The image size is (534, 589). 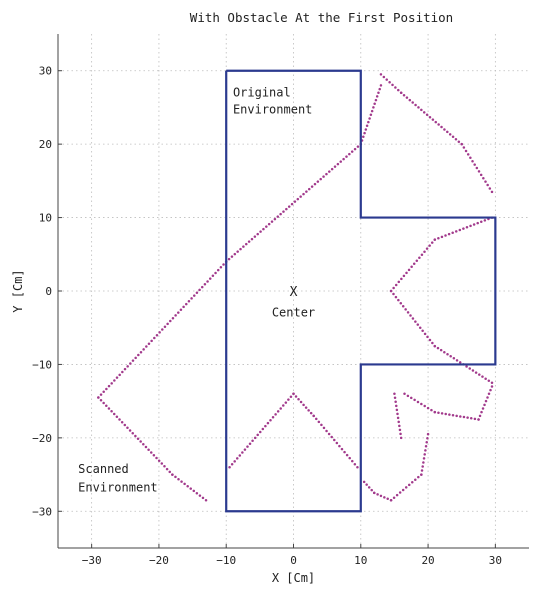 I want to click on annotation-label: Original, so click(x=262, y=92).